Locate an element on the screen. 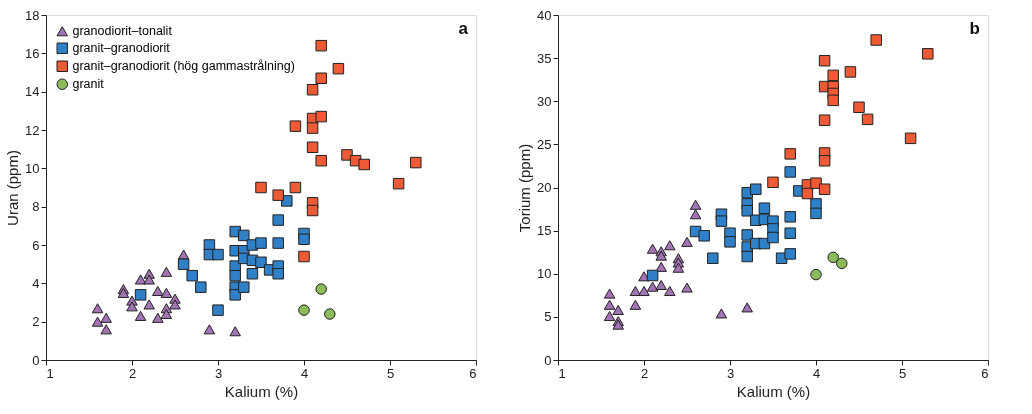  legend-label: granit is located at coordinates (88, 84).